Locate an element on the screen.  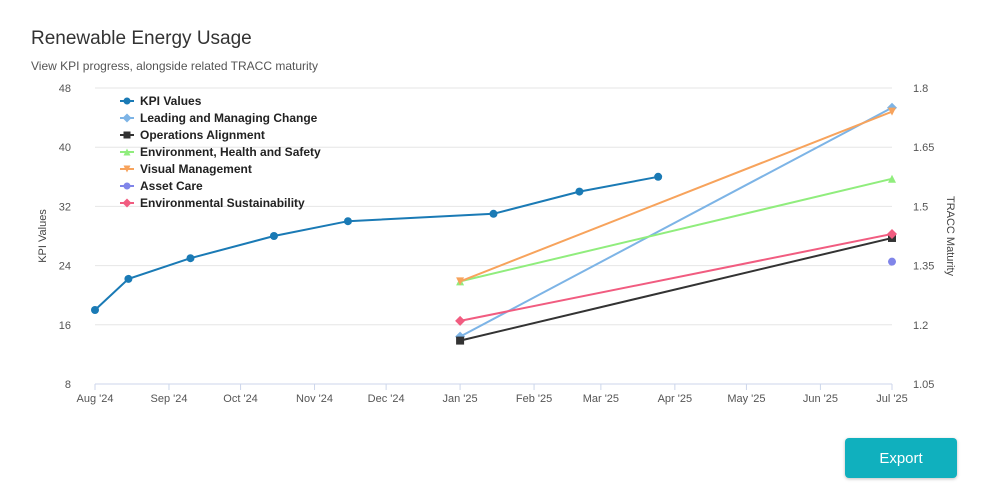
legend-label: KPI Values is located at coordinates (171, 101).